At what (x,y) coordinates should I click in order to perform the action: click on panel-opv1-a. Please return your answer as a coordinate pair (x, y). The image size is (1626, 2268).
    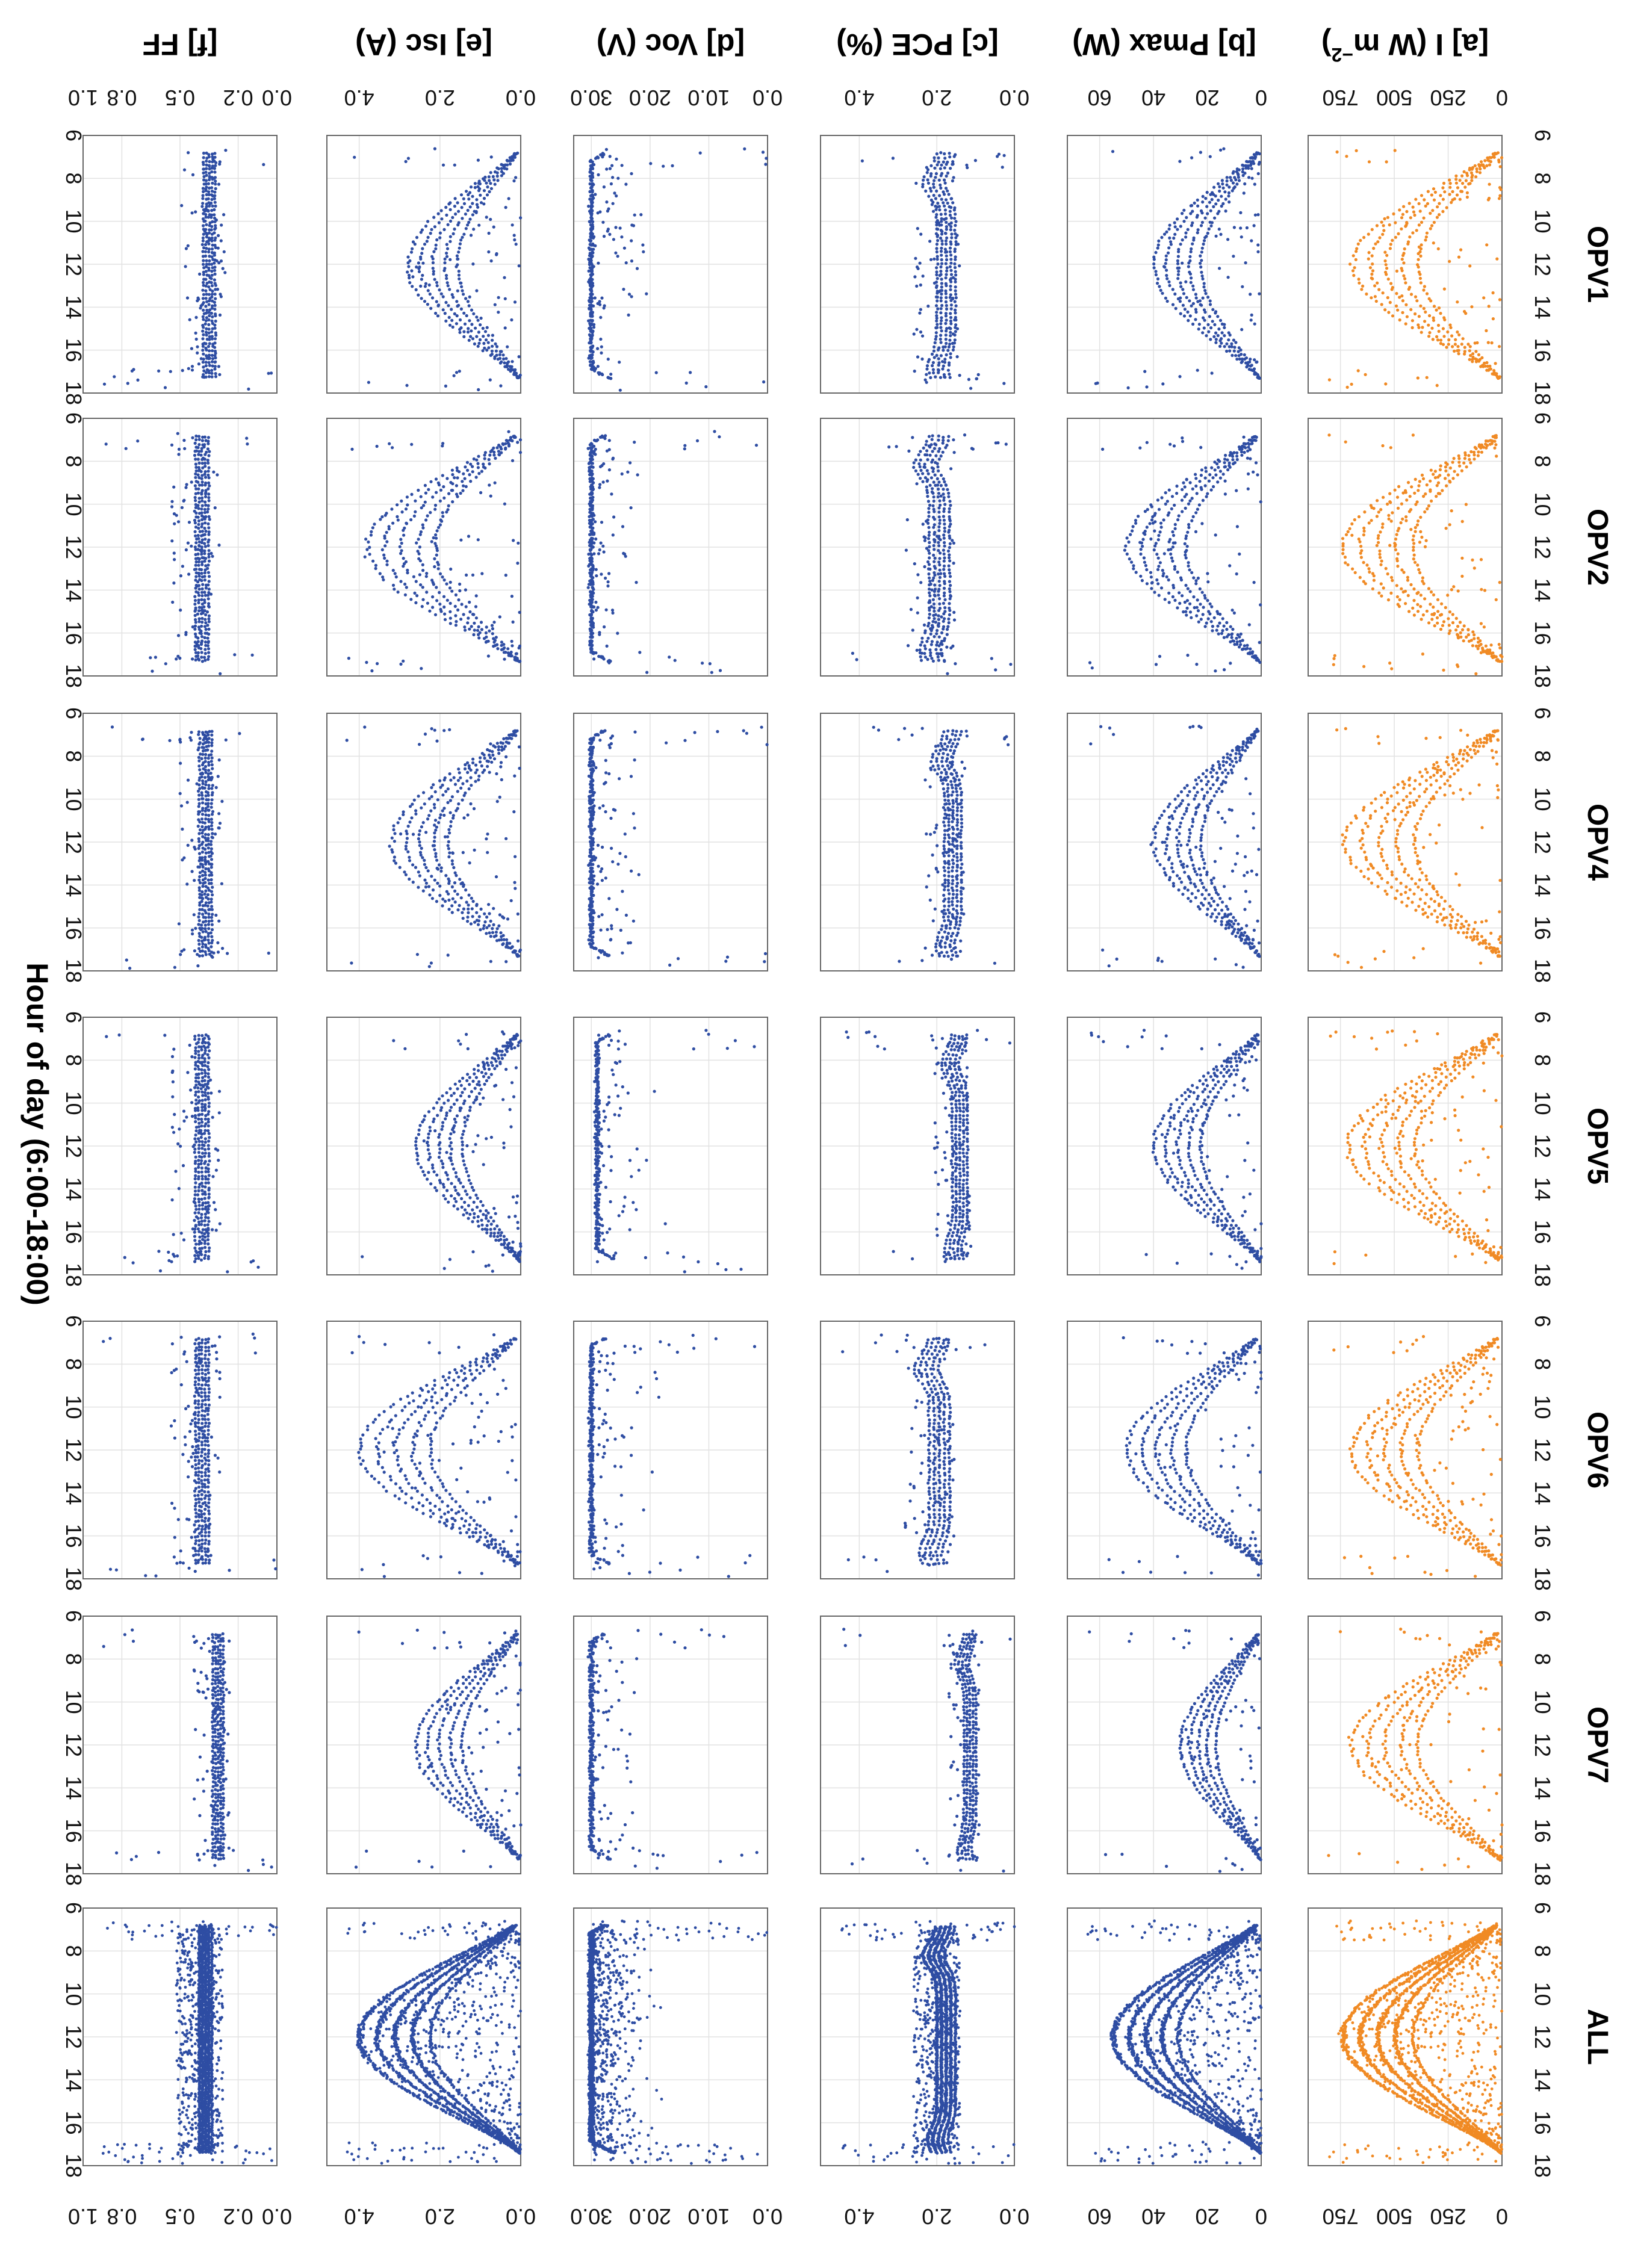
    Looking at the image, I should click on (1406, 264).